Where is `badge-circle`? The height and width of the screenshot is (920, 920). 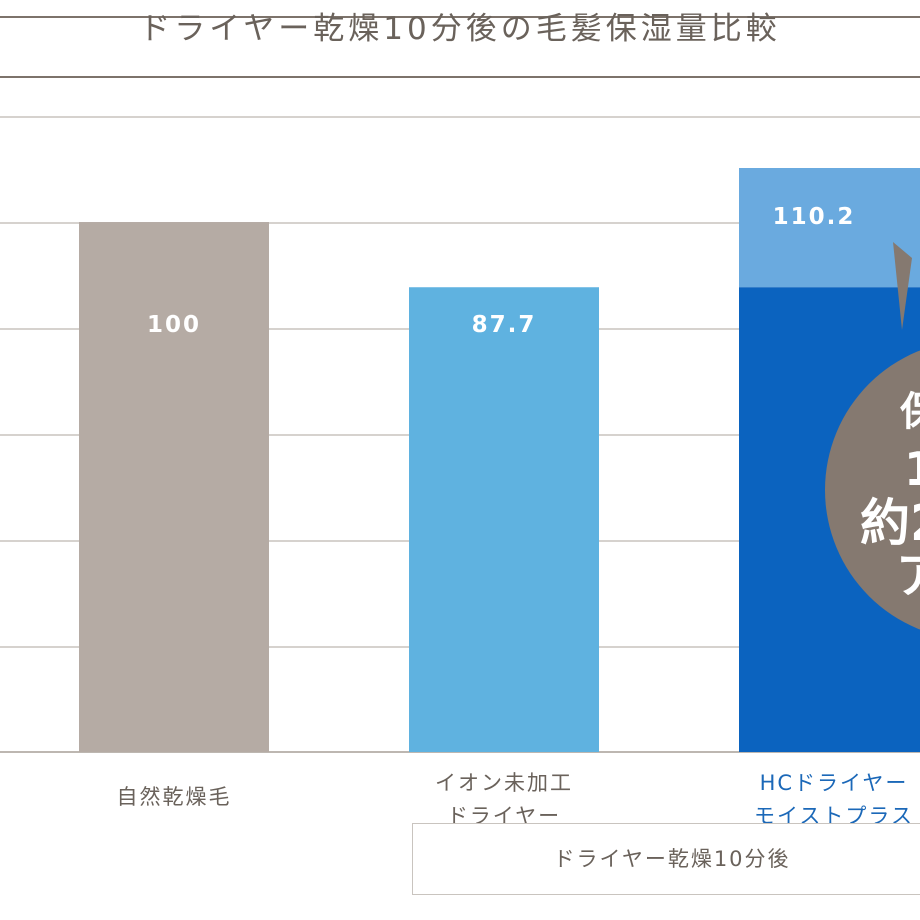
badge-circle is located at coordinates (872, 490).